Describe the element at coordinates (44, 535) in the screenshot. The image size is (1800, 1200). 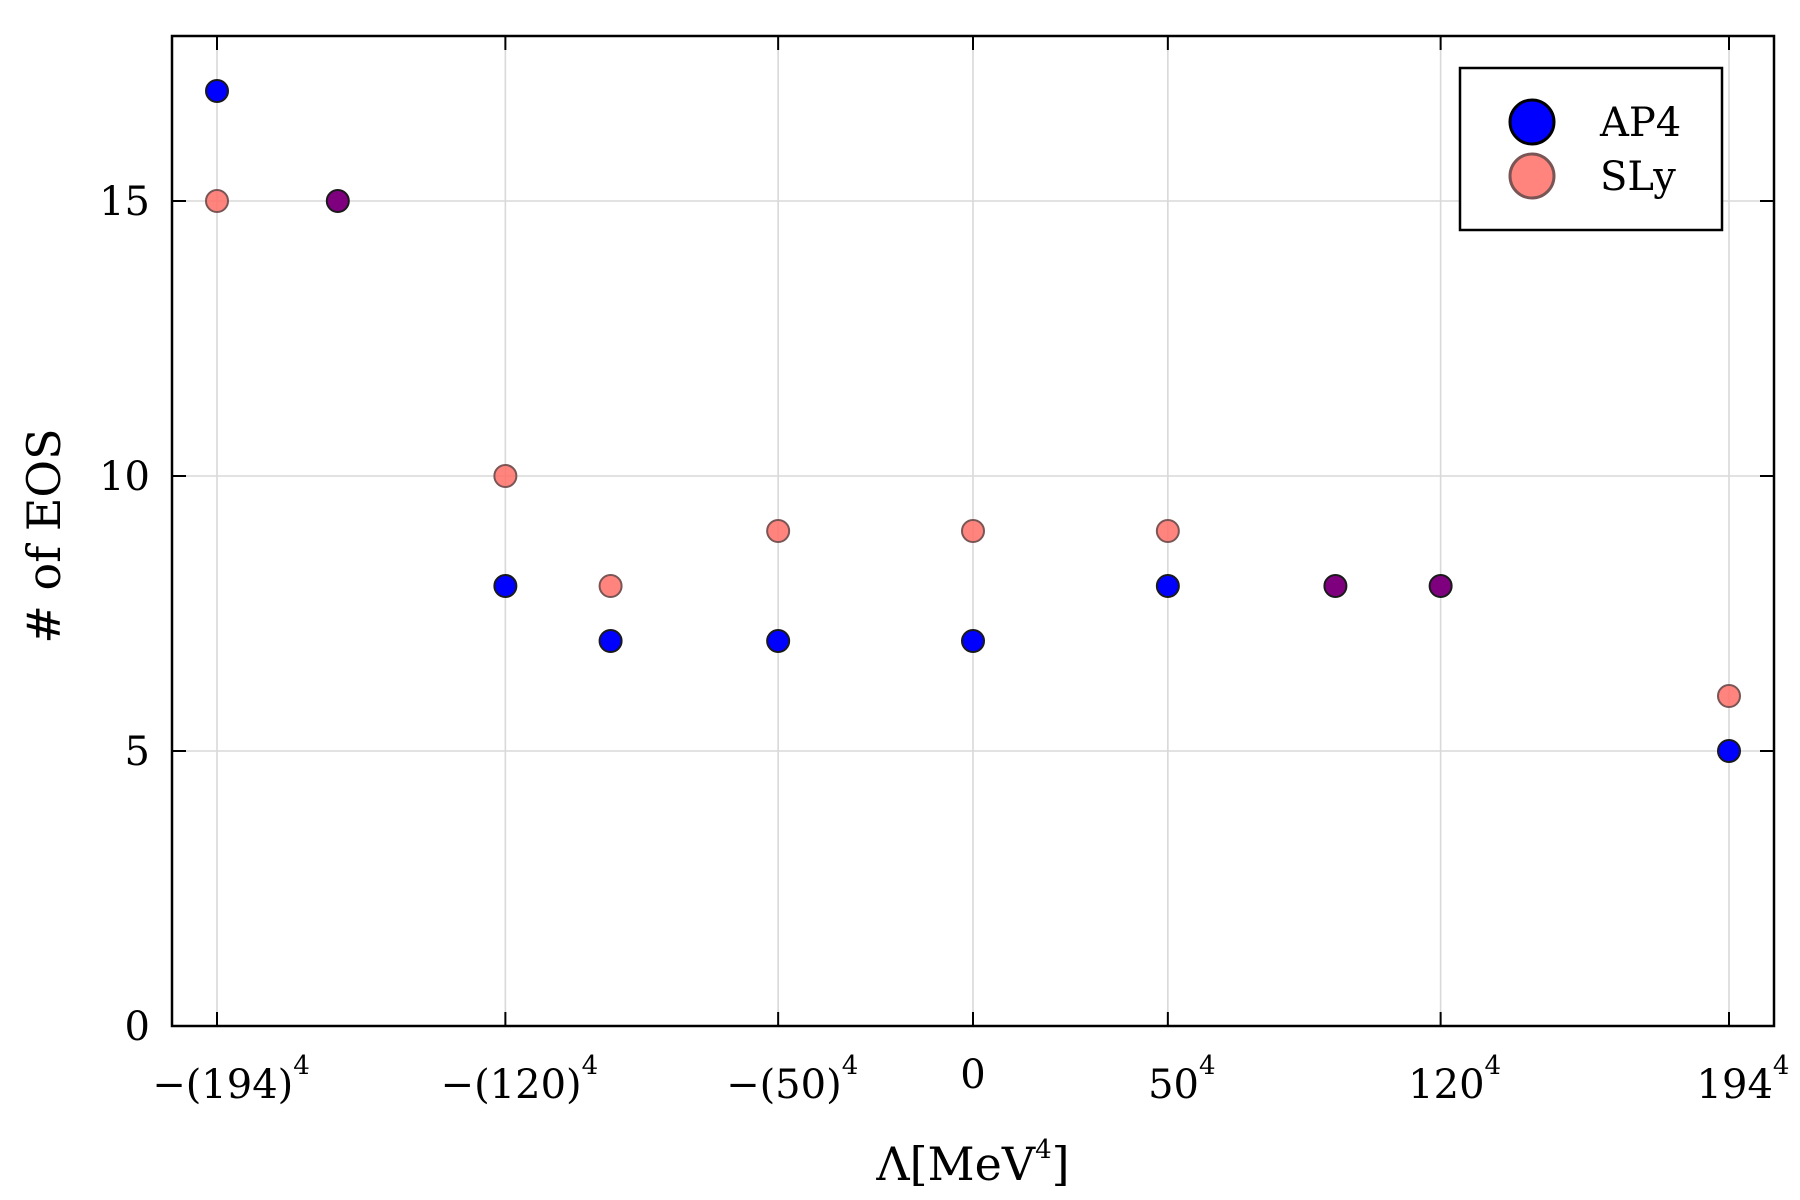
I see `y-axis-title: # of EOS` at that location.